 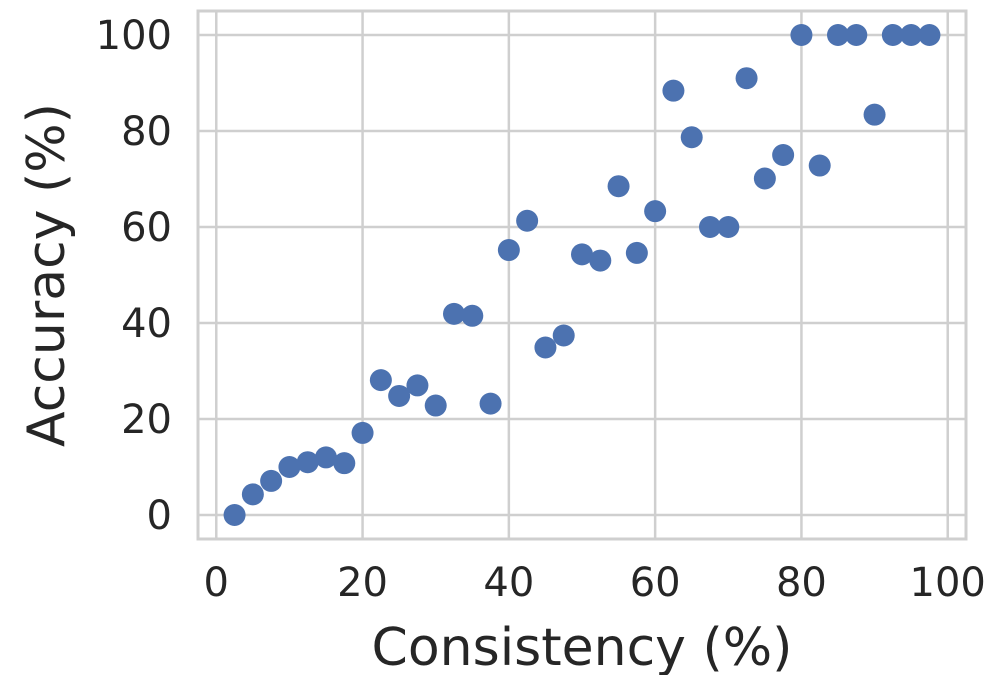 I want to click on x-tick-label: 40, so click(x=508, y=583).